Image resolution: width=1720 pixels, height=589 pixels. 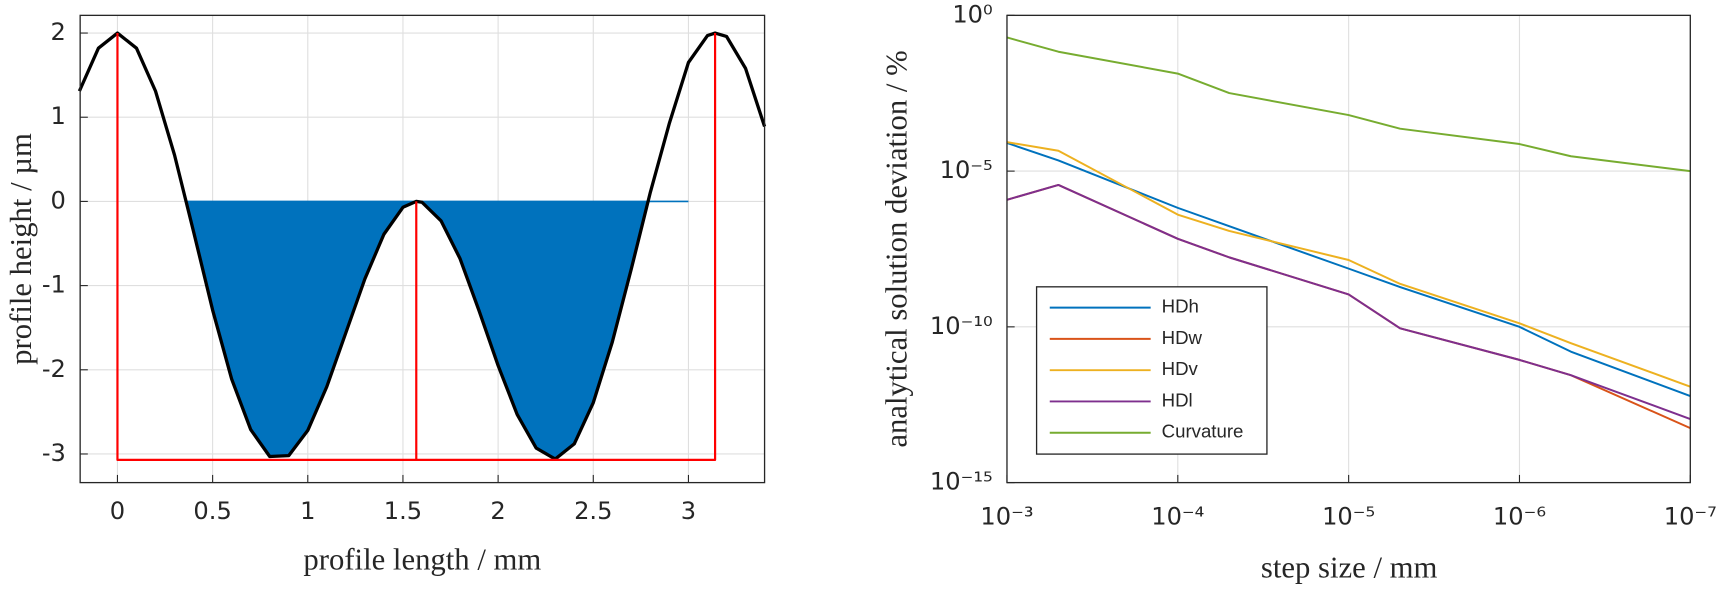 I want to click on y-tick-label: 10⁻¹⁵, so click(x=961, y=482).